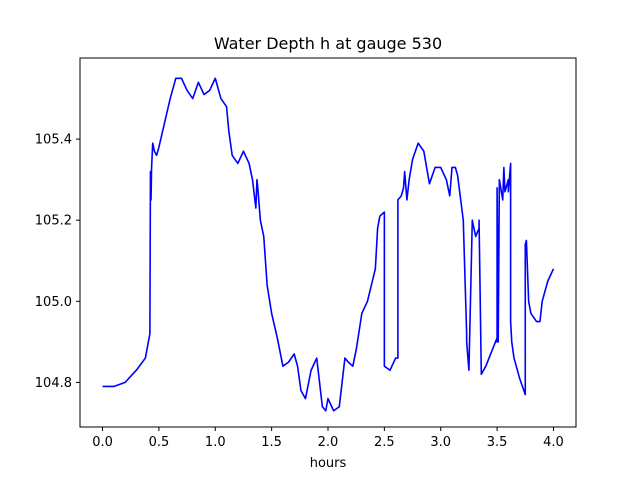 The width and height of the screenshot is (640, 480). Describe the element at coordinates (215, 442) in the screenshot. I see `x-tick-label: 1.0` at that location.